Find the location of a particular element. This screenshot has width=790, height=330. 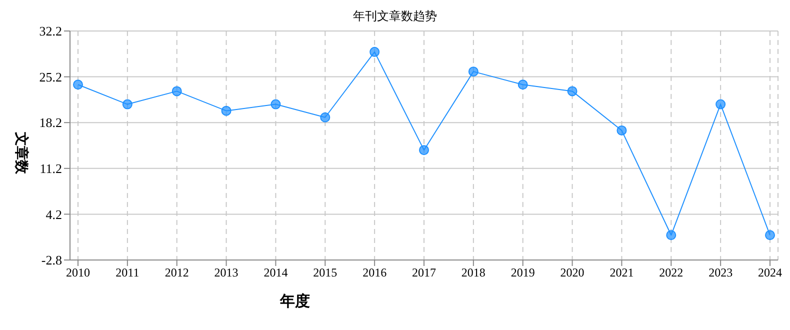

y-tick-label: 18.2 is located at coordinates (50, 122).